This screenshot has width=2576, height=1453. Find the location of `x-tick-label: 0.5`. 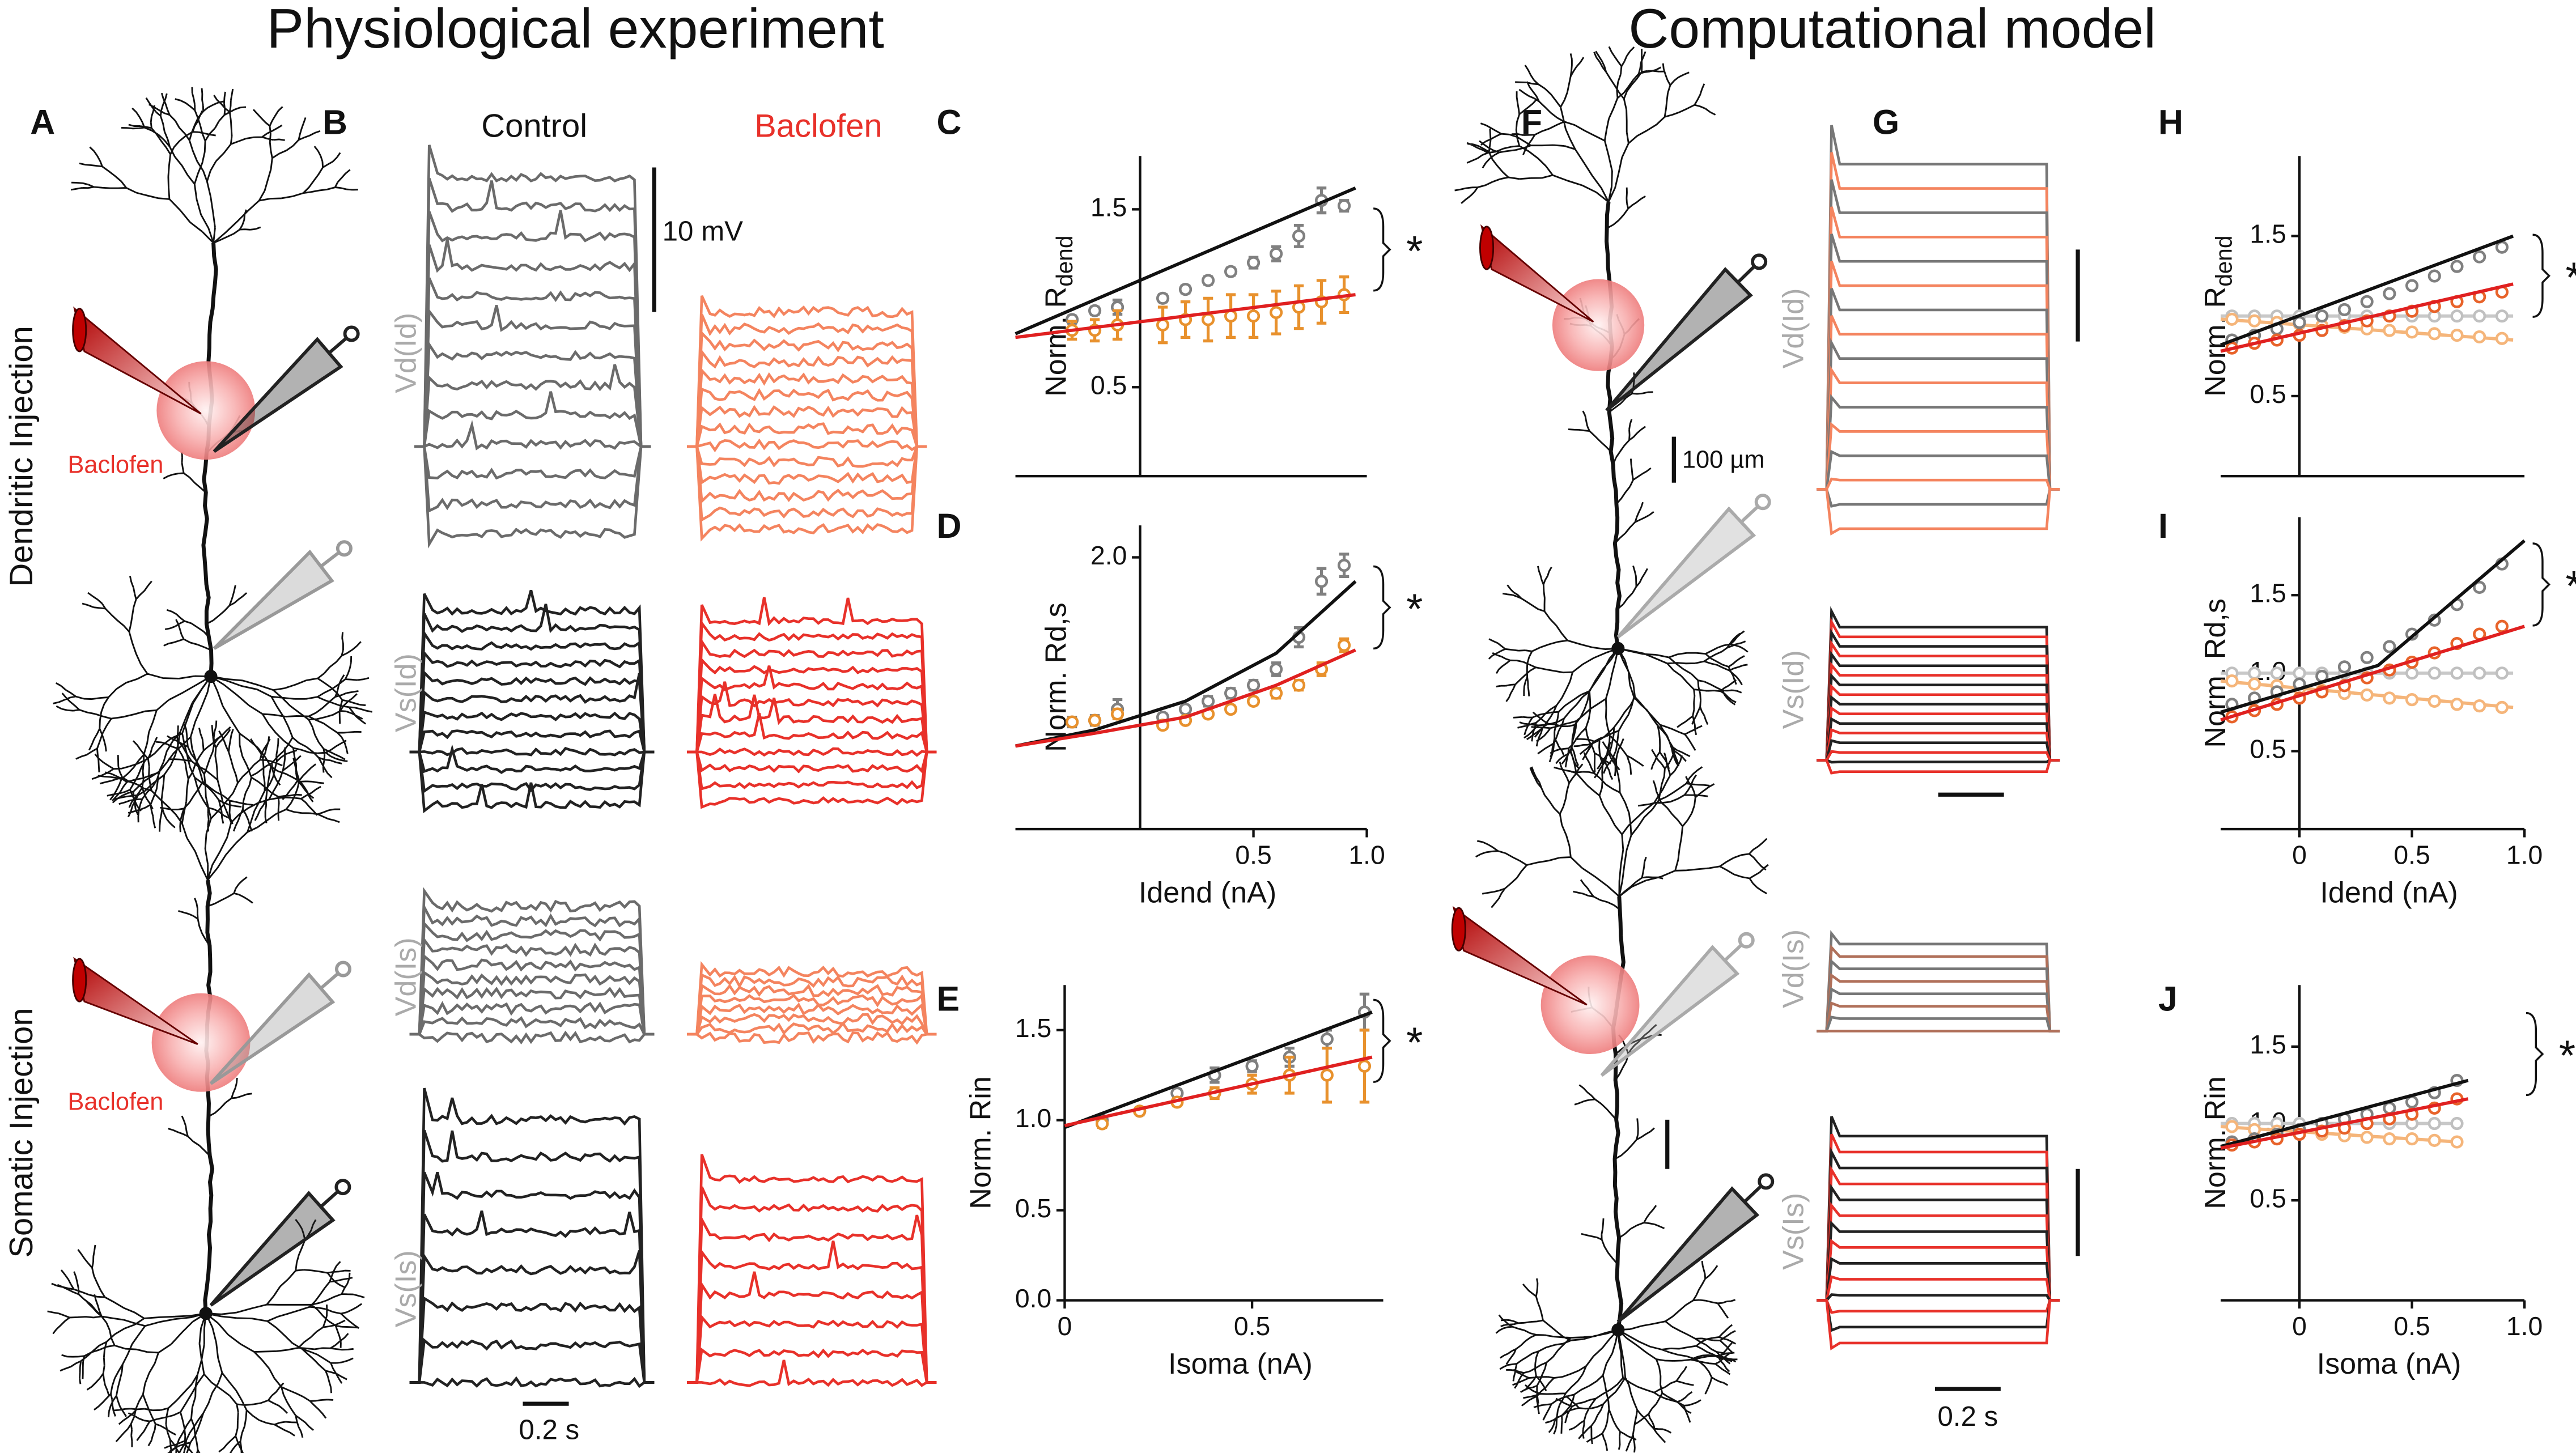

x-tick-label: 0.5 is located at coordinates (2411, 1326).